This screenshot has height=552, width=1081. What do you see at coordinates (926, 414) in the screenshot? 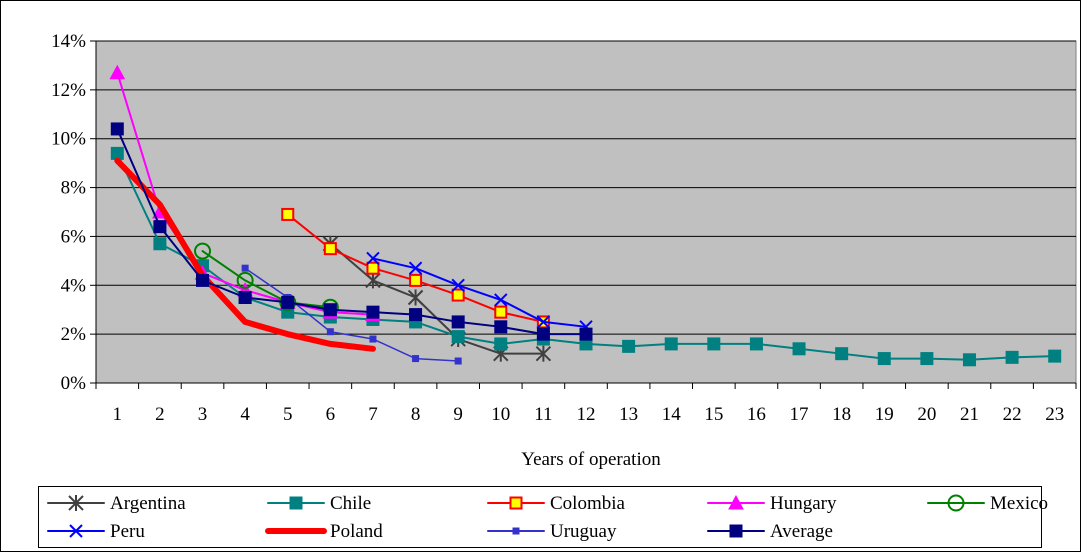
I see `x-tick-label: 20` at bounding box center [926, 414].